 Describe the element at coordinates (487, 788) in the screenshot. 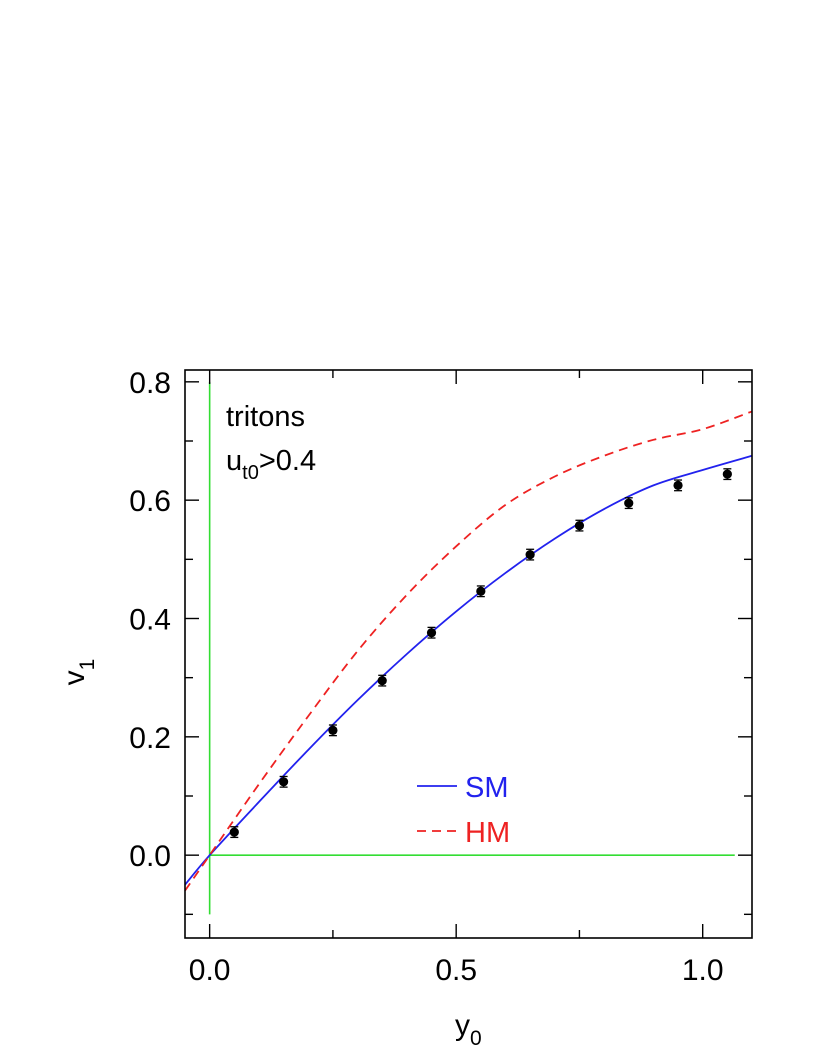

I see `legend-label-sm: SM` at that location.